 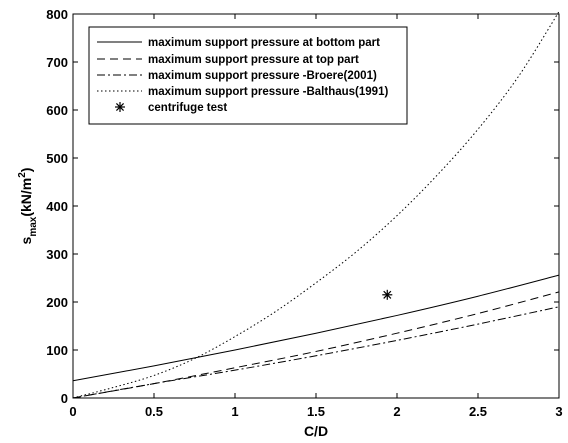 What do you see at coordinates (26, 170) in the screenshot?
I see `y-axis-label-unit-close: )` at bounding box center [26, 170].